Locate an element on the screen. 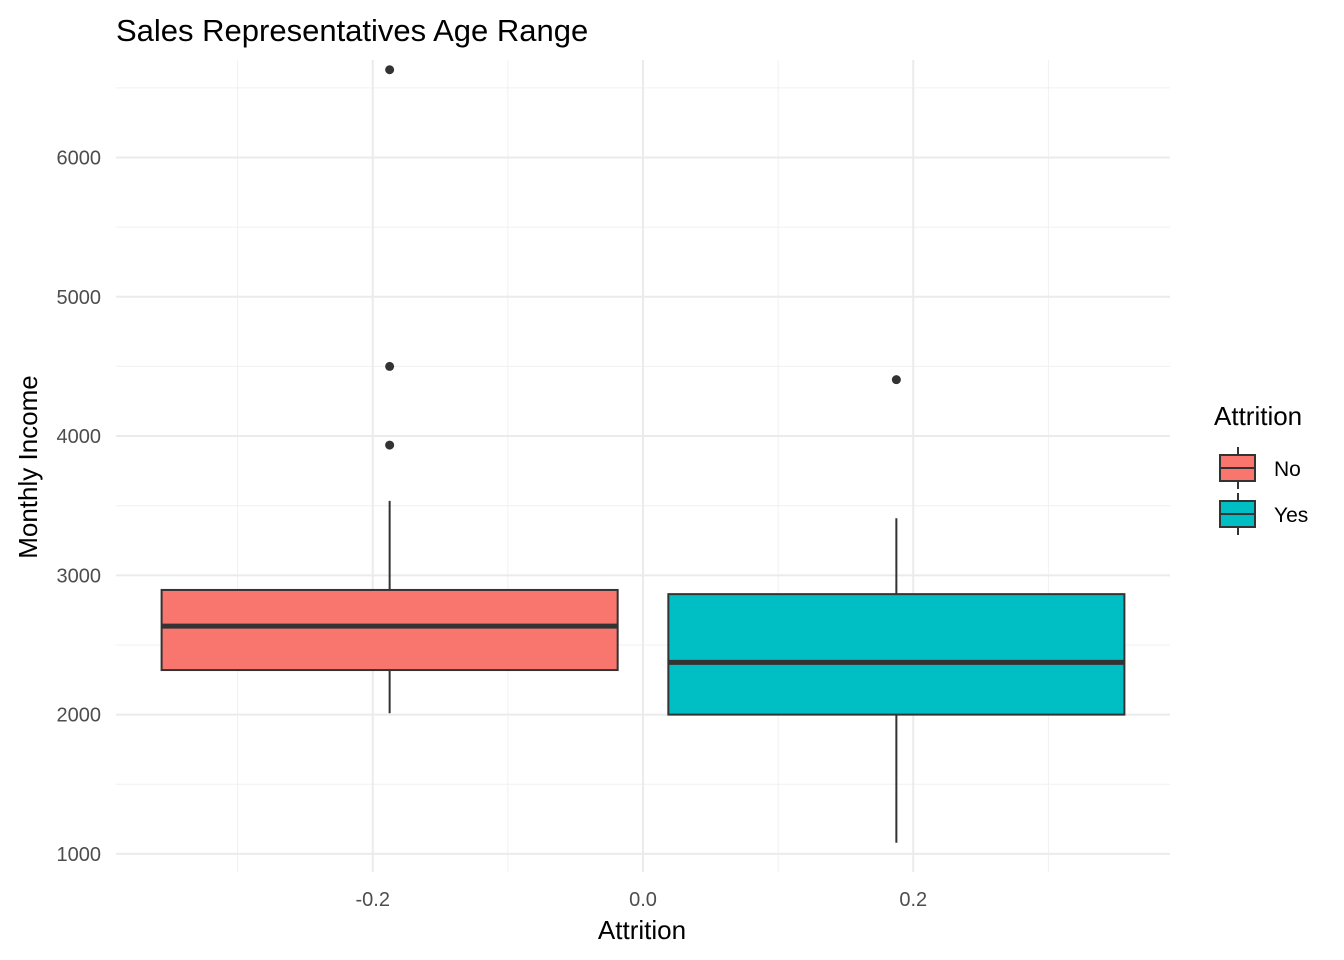 Image resolution: width=1344 pixels, height=960 pixels. x-axis-ticks: -0.2 0.0 0.2 is located at coordinates (642, 900).